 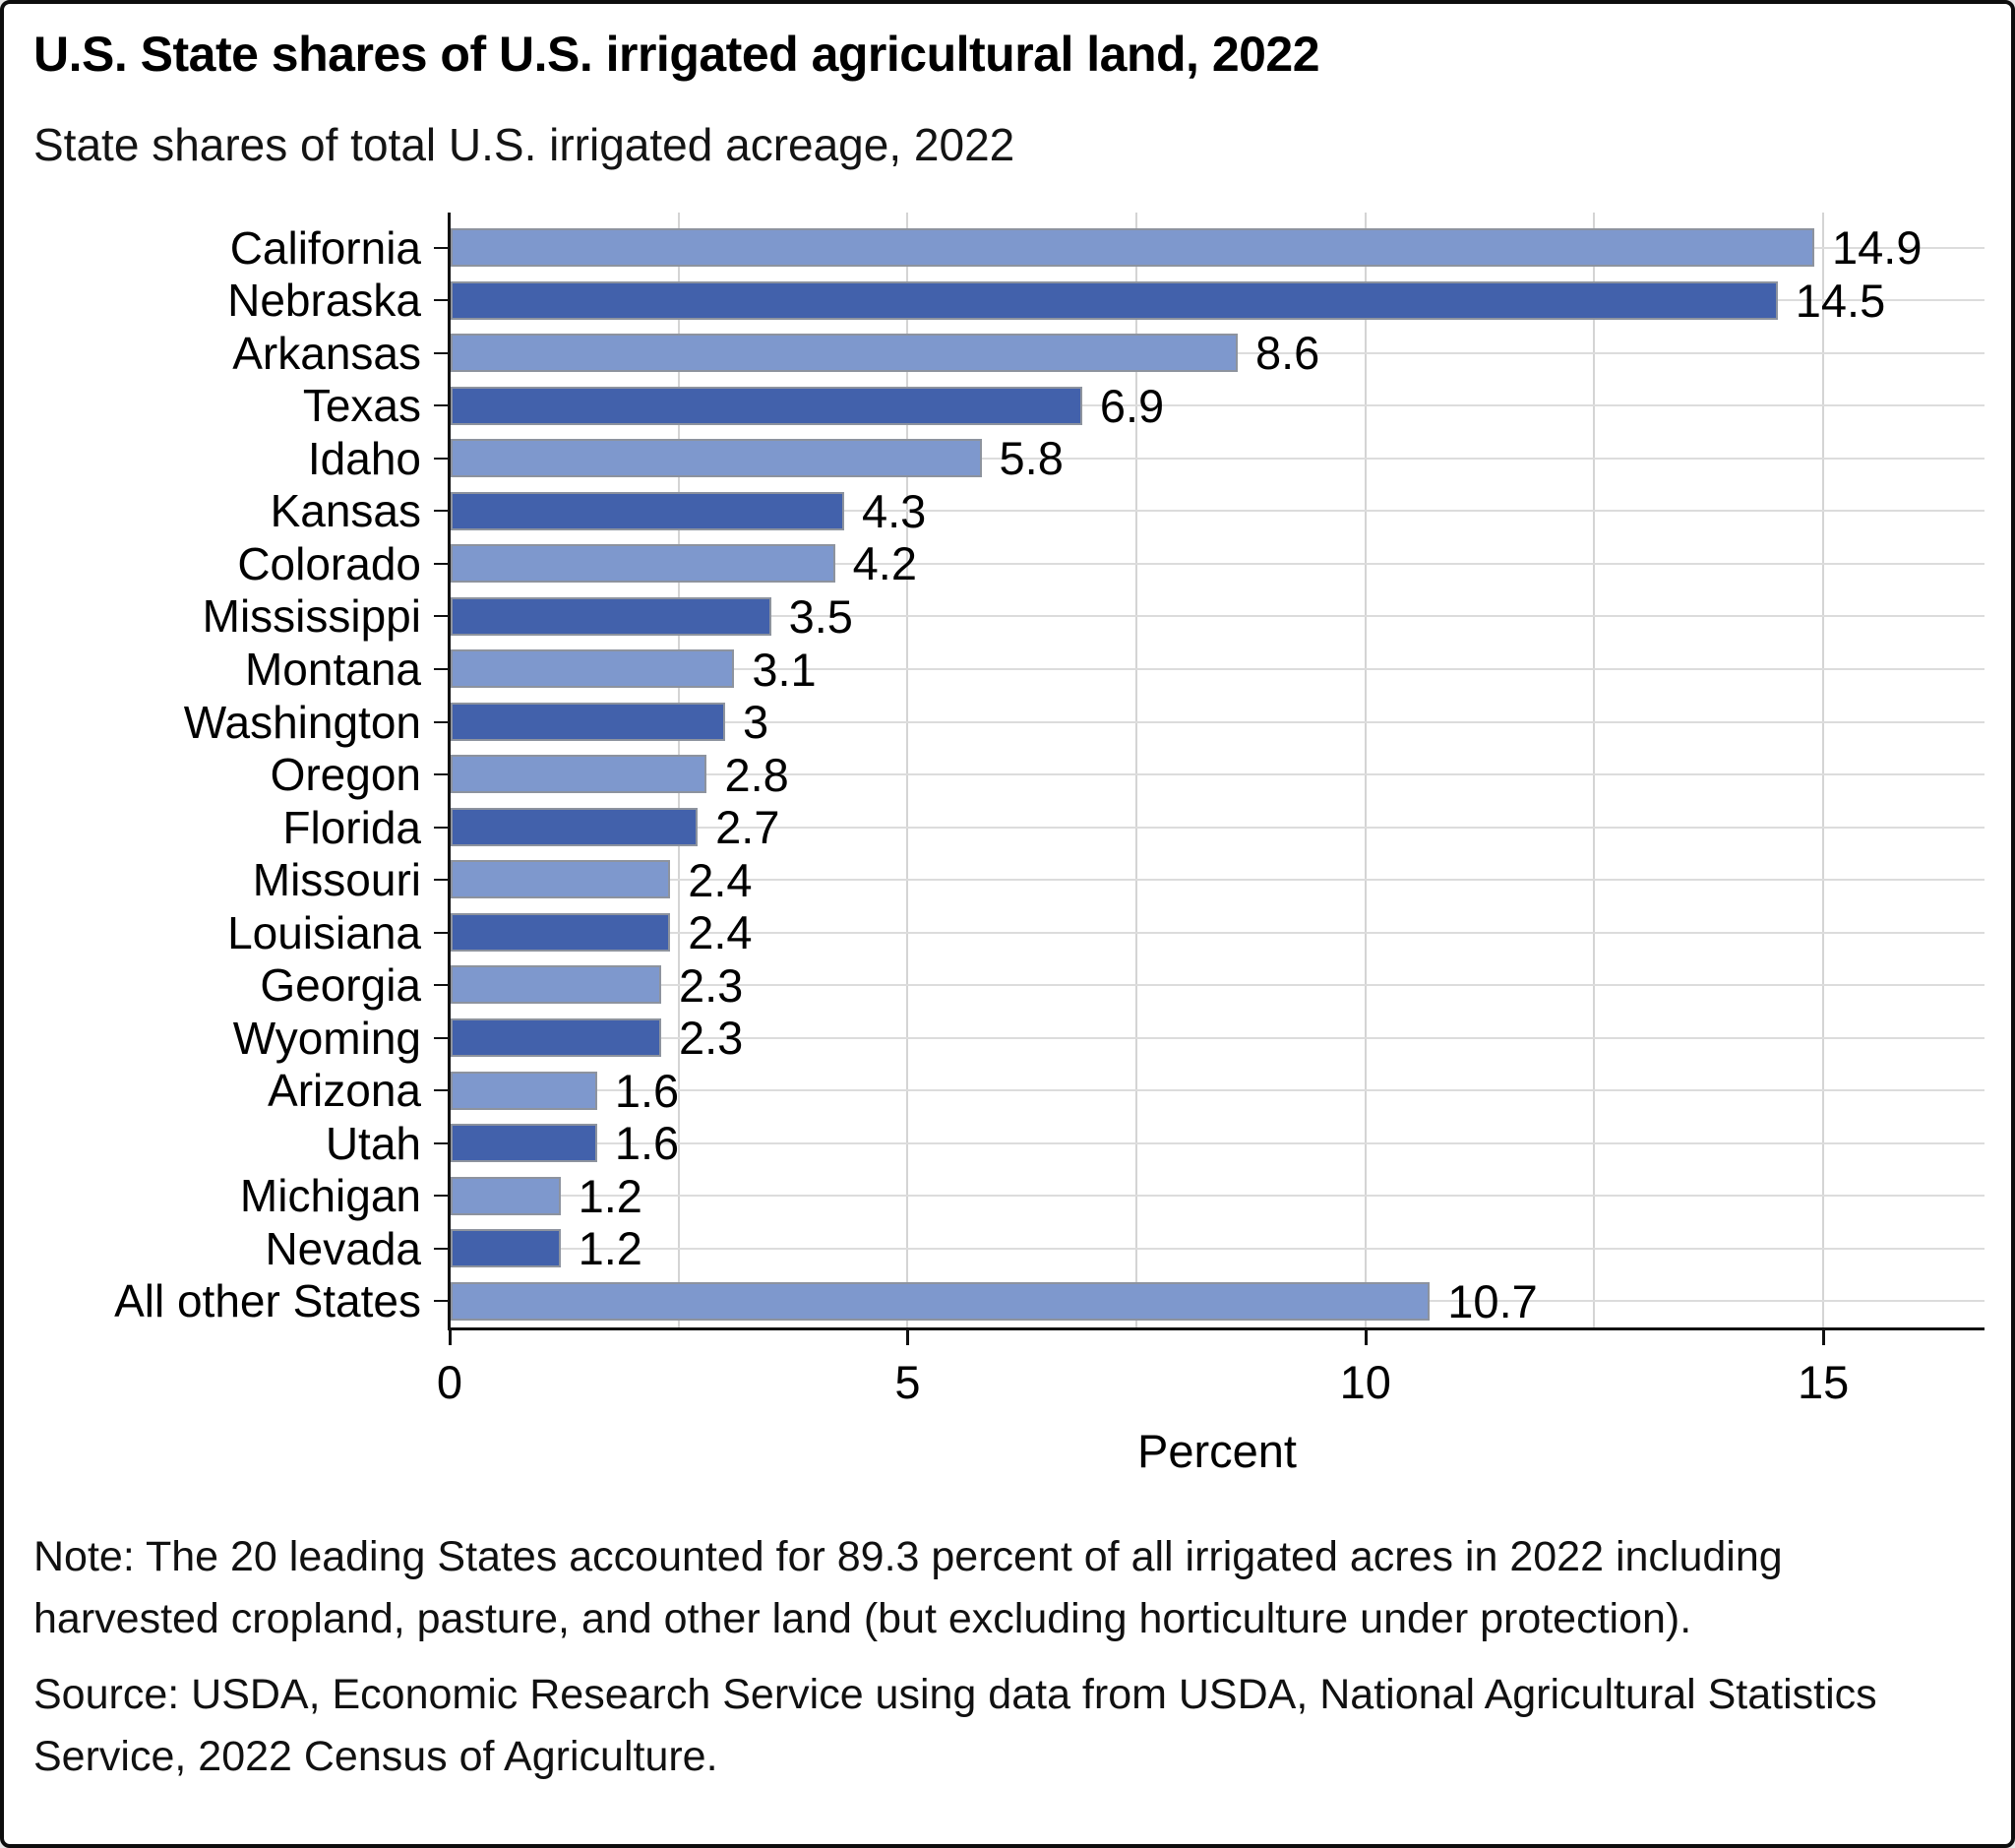 What do you see at coordinates (332, 670) in the screenshot?
I see `category-label: Montana` at bounding box center [332, 670].